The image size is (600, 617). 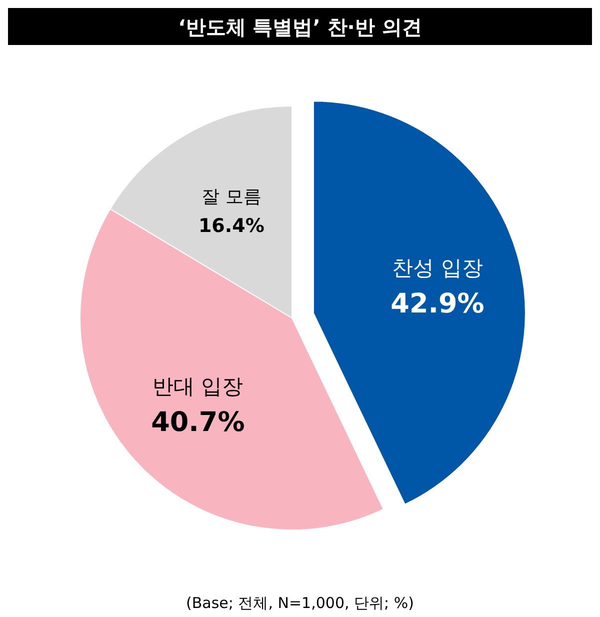 What do you see at coordinates (198, 386) in the screenshot?
I see `slice-label: 반대 입장` at bounding box center [198, 386].